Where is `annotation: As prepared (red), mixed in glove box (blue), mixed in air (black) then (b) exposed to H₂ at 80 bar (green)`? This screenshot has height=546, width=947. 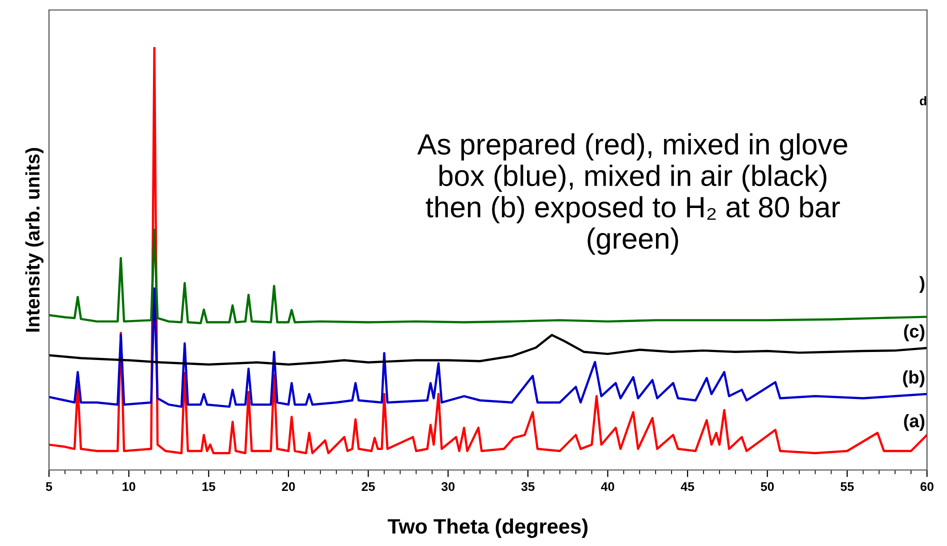
annotation: As prepared (red), mixed in glove box (blue), mixed in air (black) then (b) exposed to H₂ at 80 bar (green) is located at coordinates (632, 194).